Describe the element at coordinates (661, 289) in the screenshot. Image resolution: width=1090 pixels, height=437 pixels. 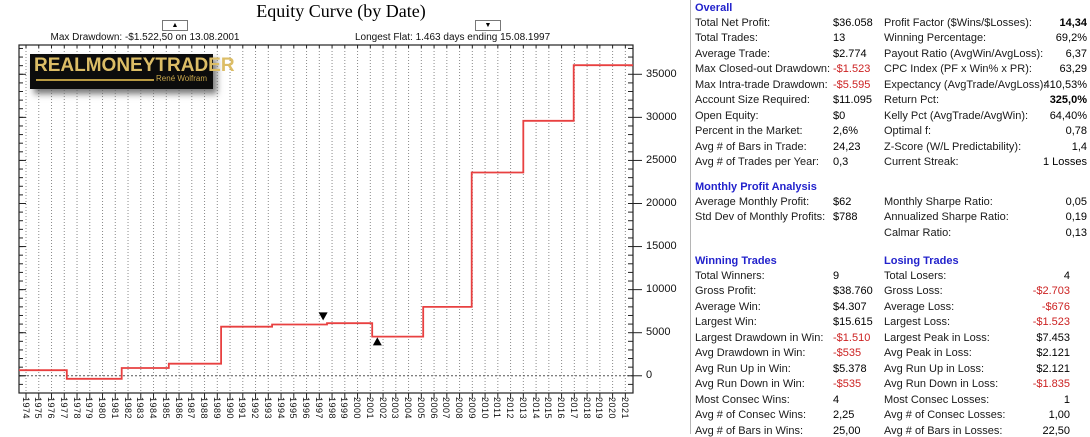
I see `y-axis-label: 10000` at that location.